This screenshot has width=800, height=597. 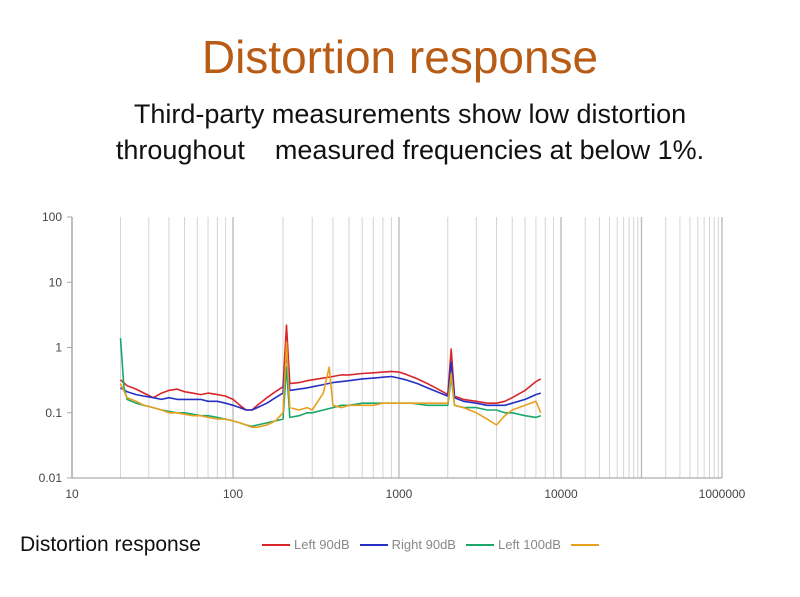 What do you see at coordinates (322, 544) in the screenshot?
I see `legend-label: Left 90dB` at bounding box center [322, 544].